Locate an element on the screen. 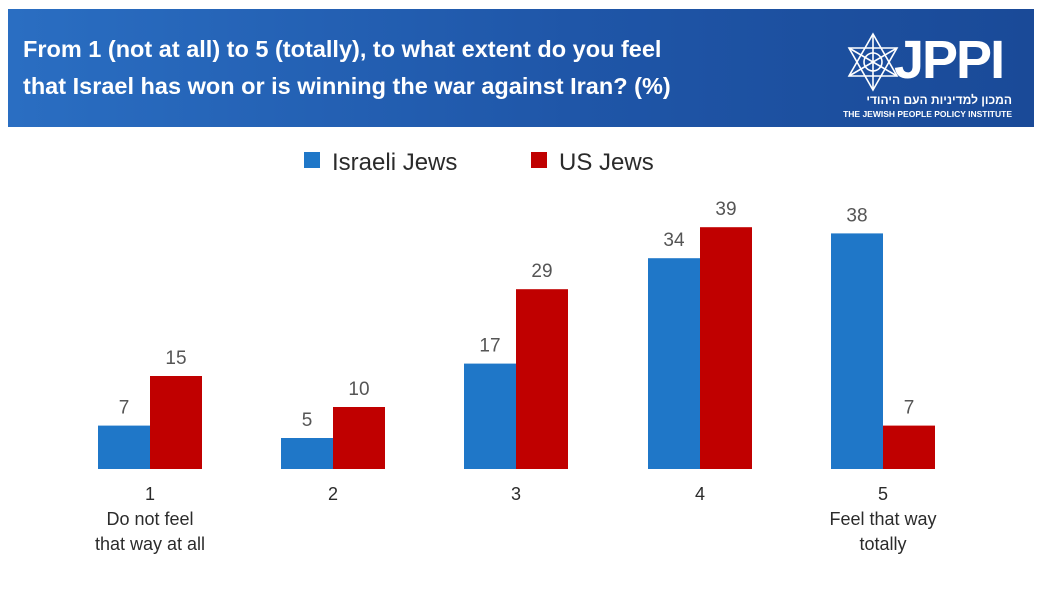 The width and height of the screenshot is (1041, 599). category-sublabel-5-1: totally is located at coordinates (882, 544).